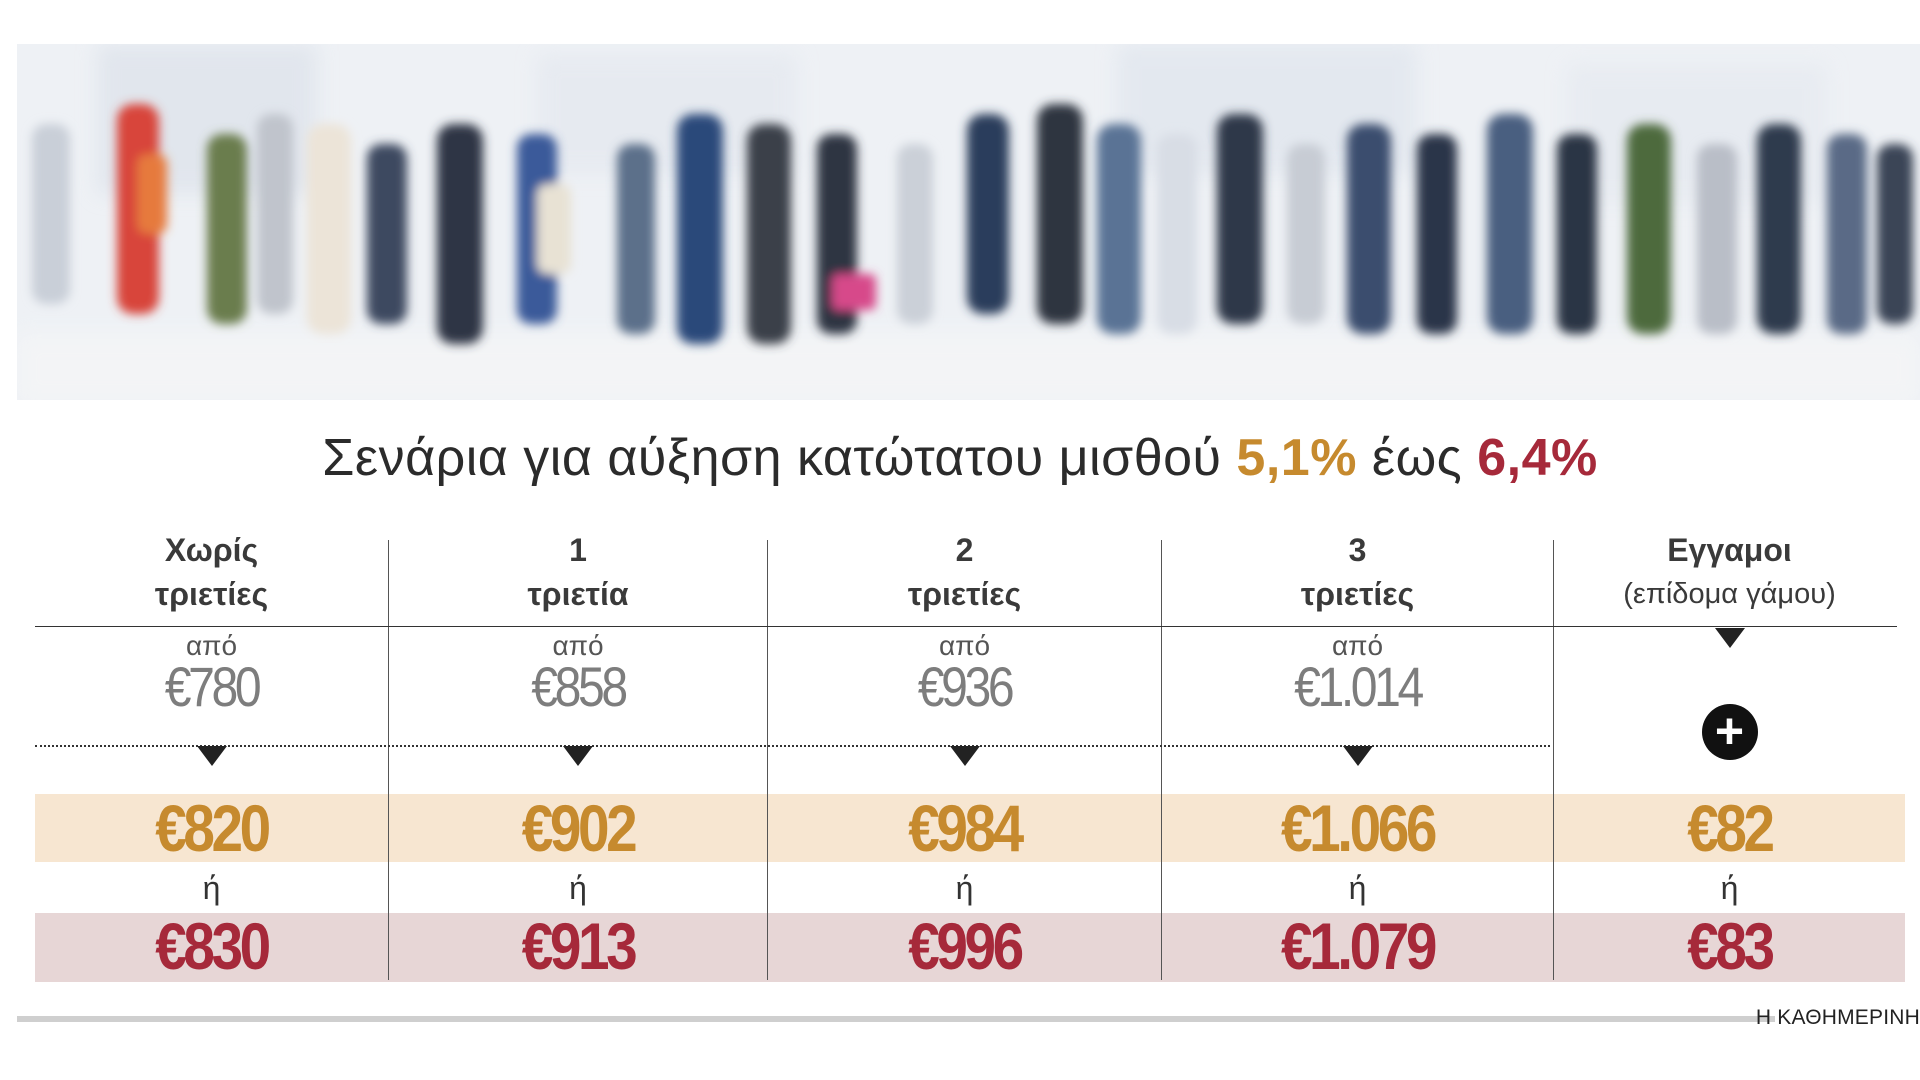 The image size is (1920, 1080). I want to click on value-high: €830, so click(213, 946).